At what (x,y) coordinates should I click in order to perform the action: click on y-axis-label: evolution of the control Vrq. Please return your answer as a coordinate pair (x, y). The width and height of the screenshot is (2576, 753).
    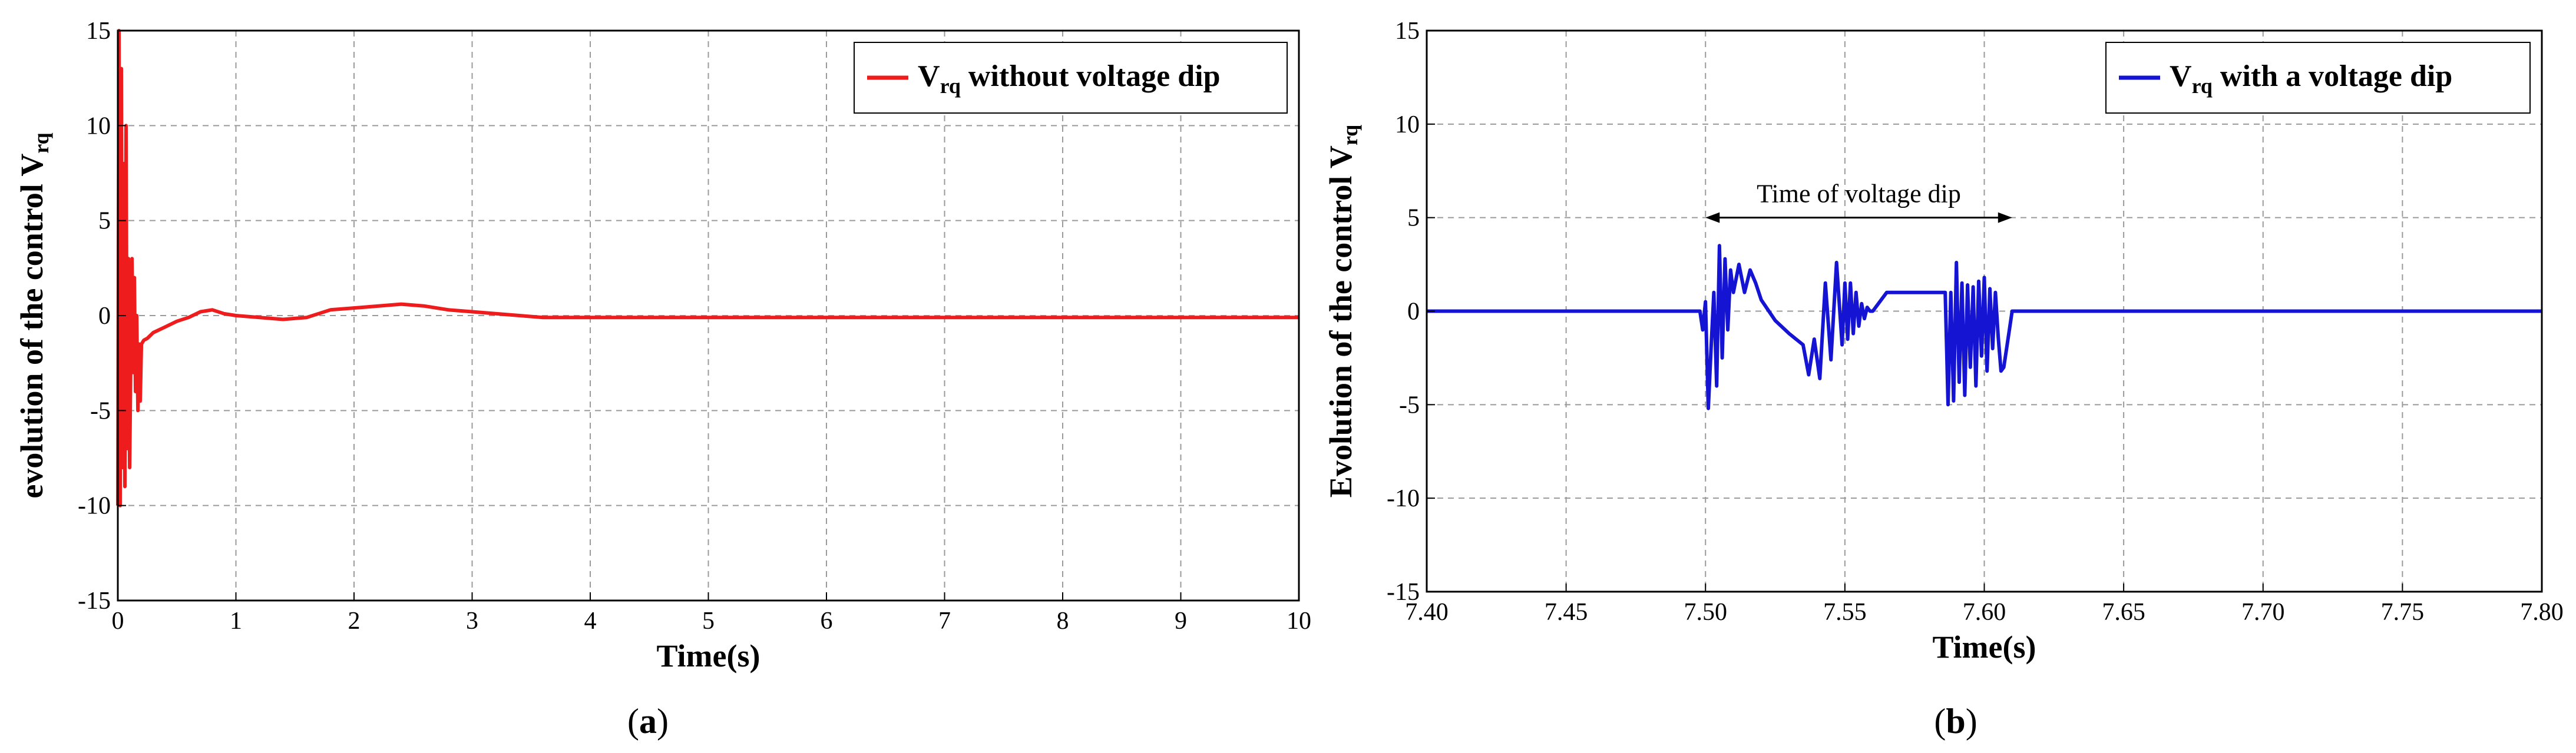
    Looking at the image, I should click on (33, 315).